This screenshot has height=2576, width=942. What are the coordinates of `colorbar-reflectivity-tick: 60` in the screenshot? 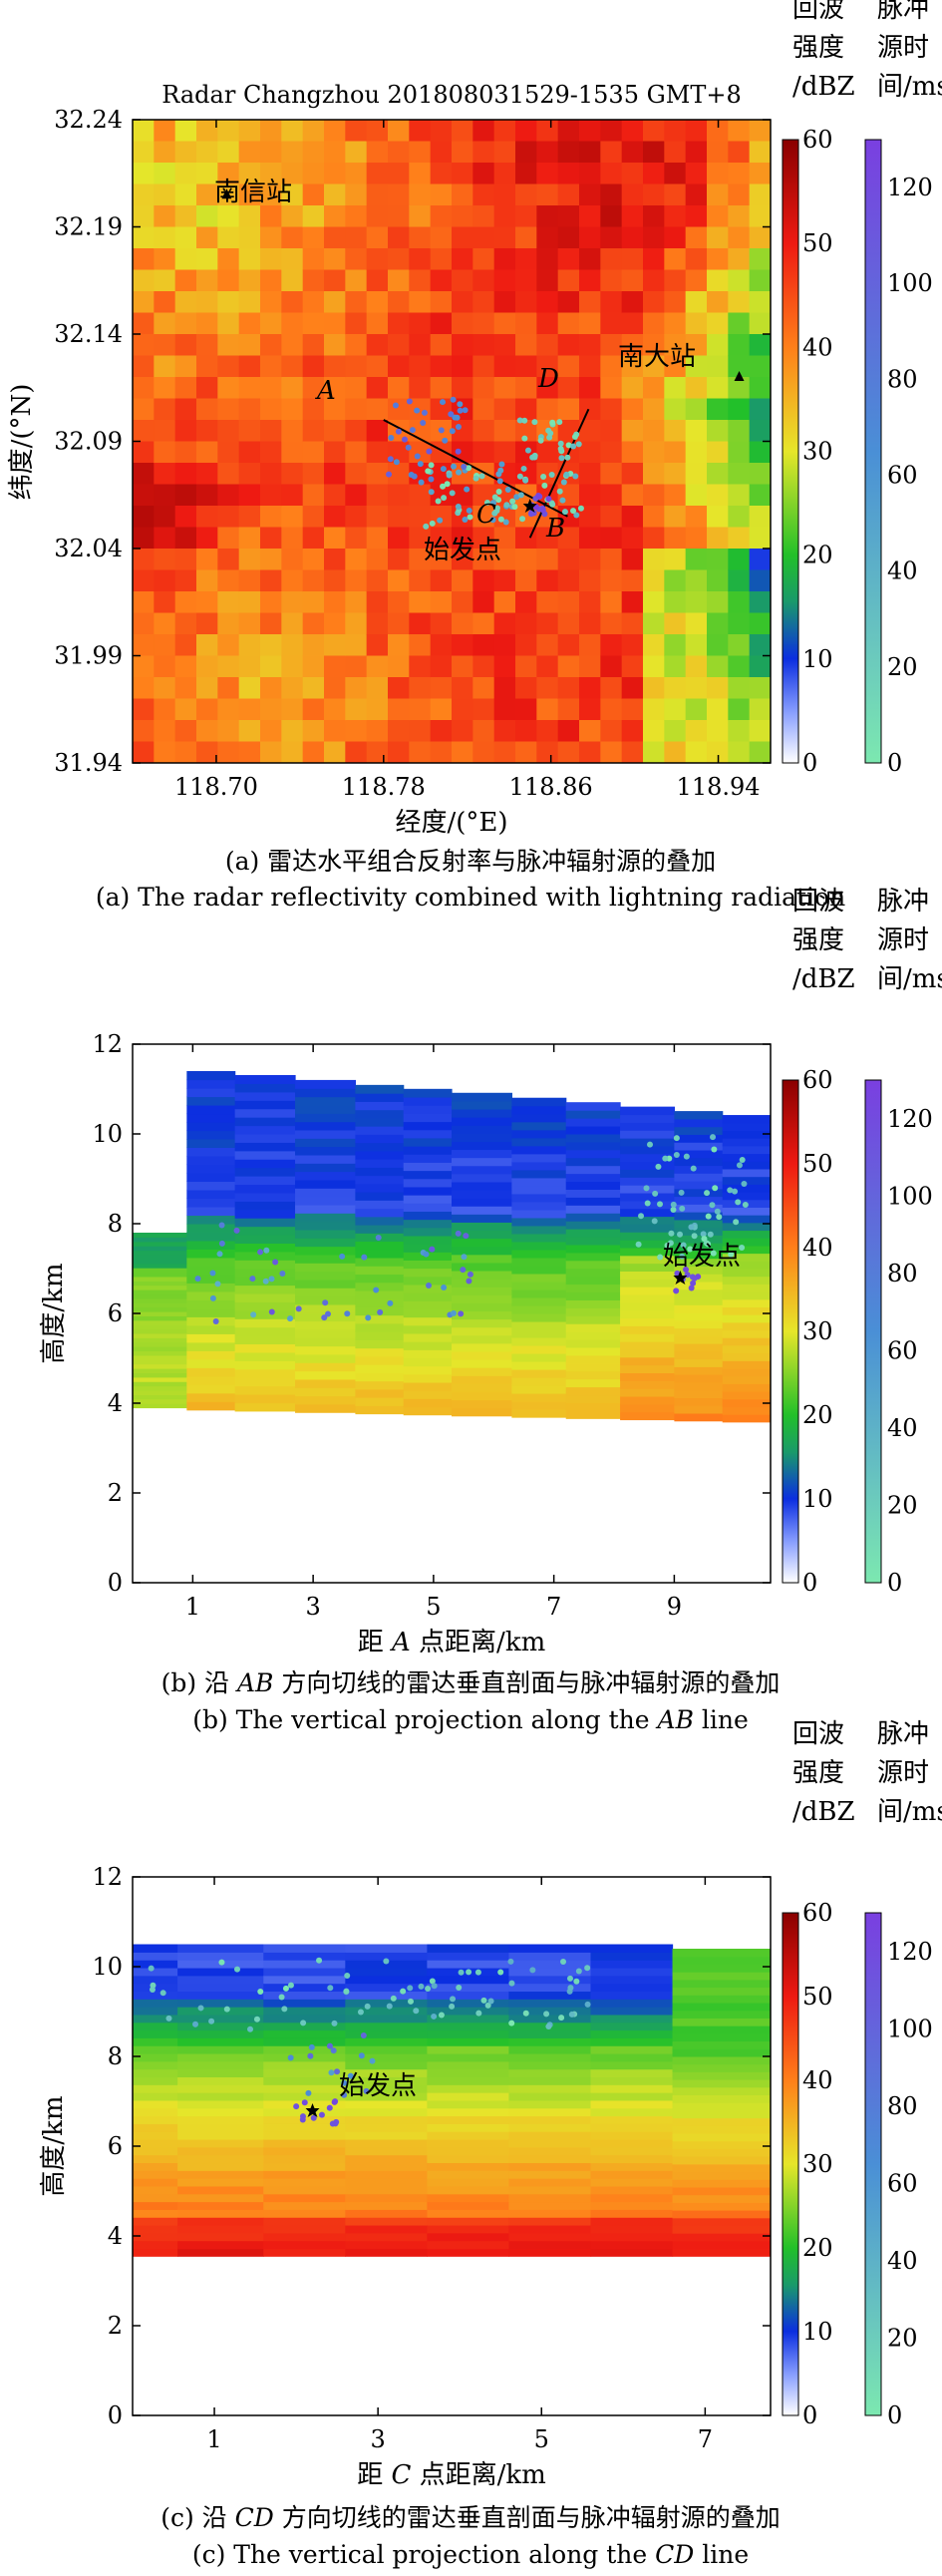 It's located at (817, 1913).